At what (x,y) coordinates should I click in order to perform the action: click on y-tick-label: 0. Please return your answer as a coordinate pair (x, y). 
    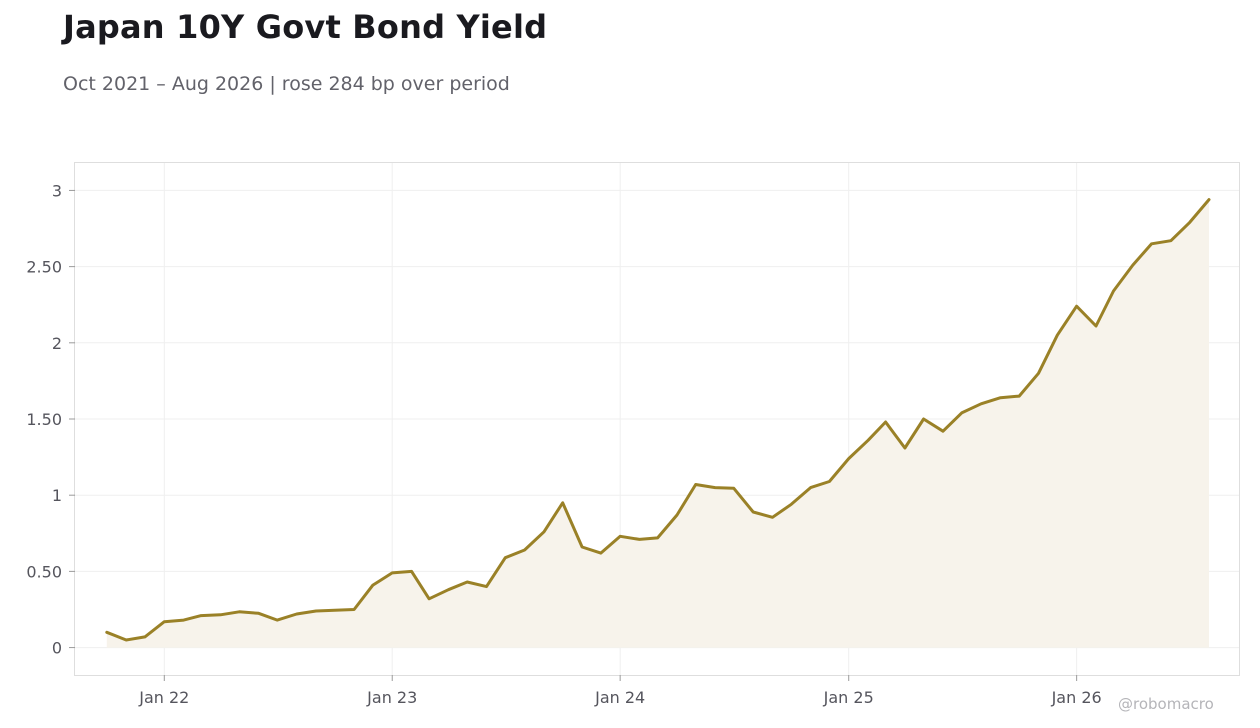
    Looking at the image, I should click on (57, 648).